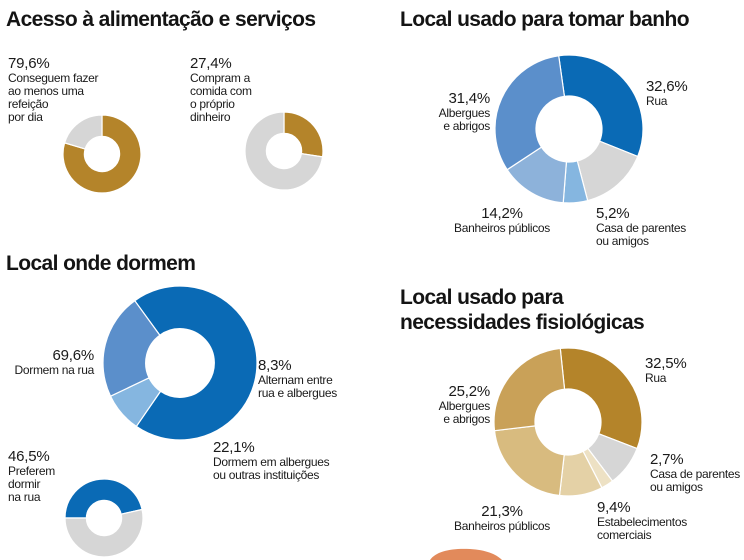 The width and height of the screenshot is (744, 560). Describe the element at coordinates (234, 447) in the screenshot. I see `value-label: 22,1%` at that location.